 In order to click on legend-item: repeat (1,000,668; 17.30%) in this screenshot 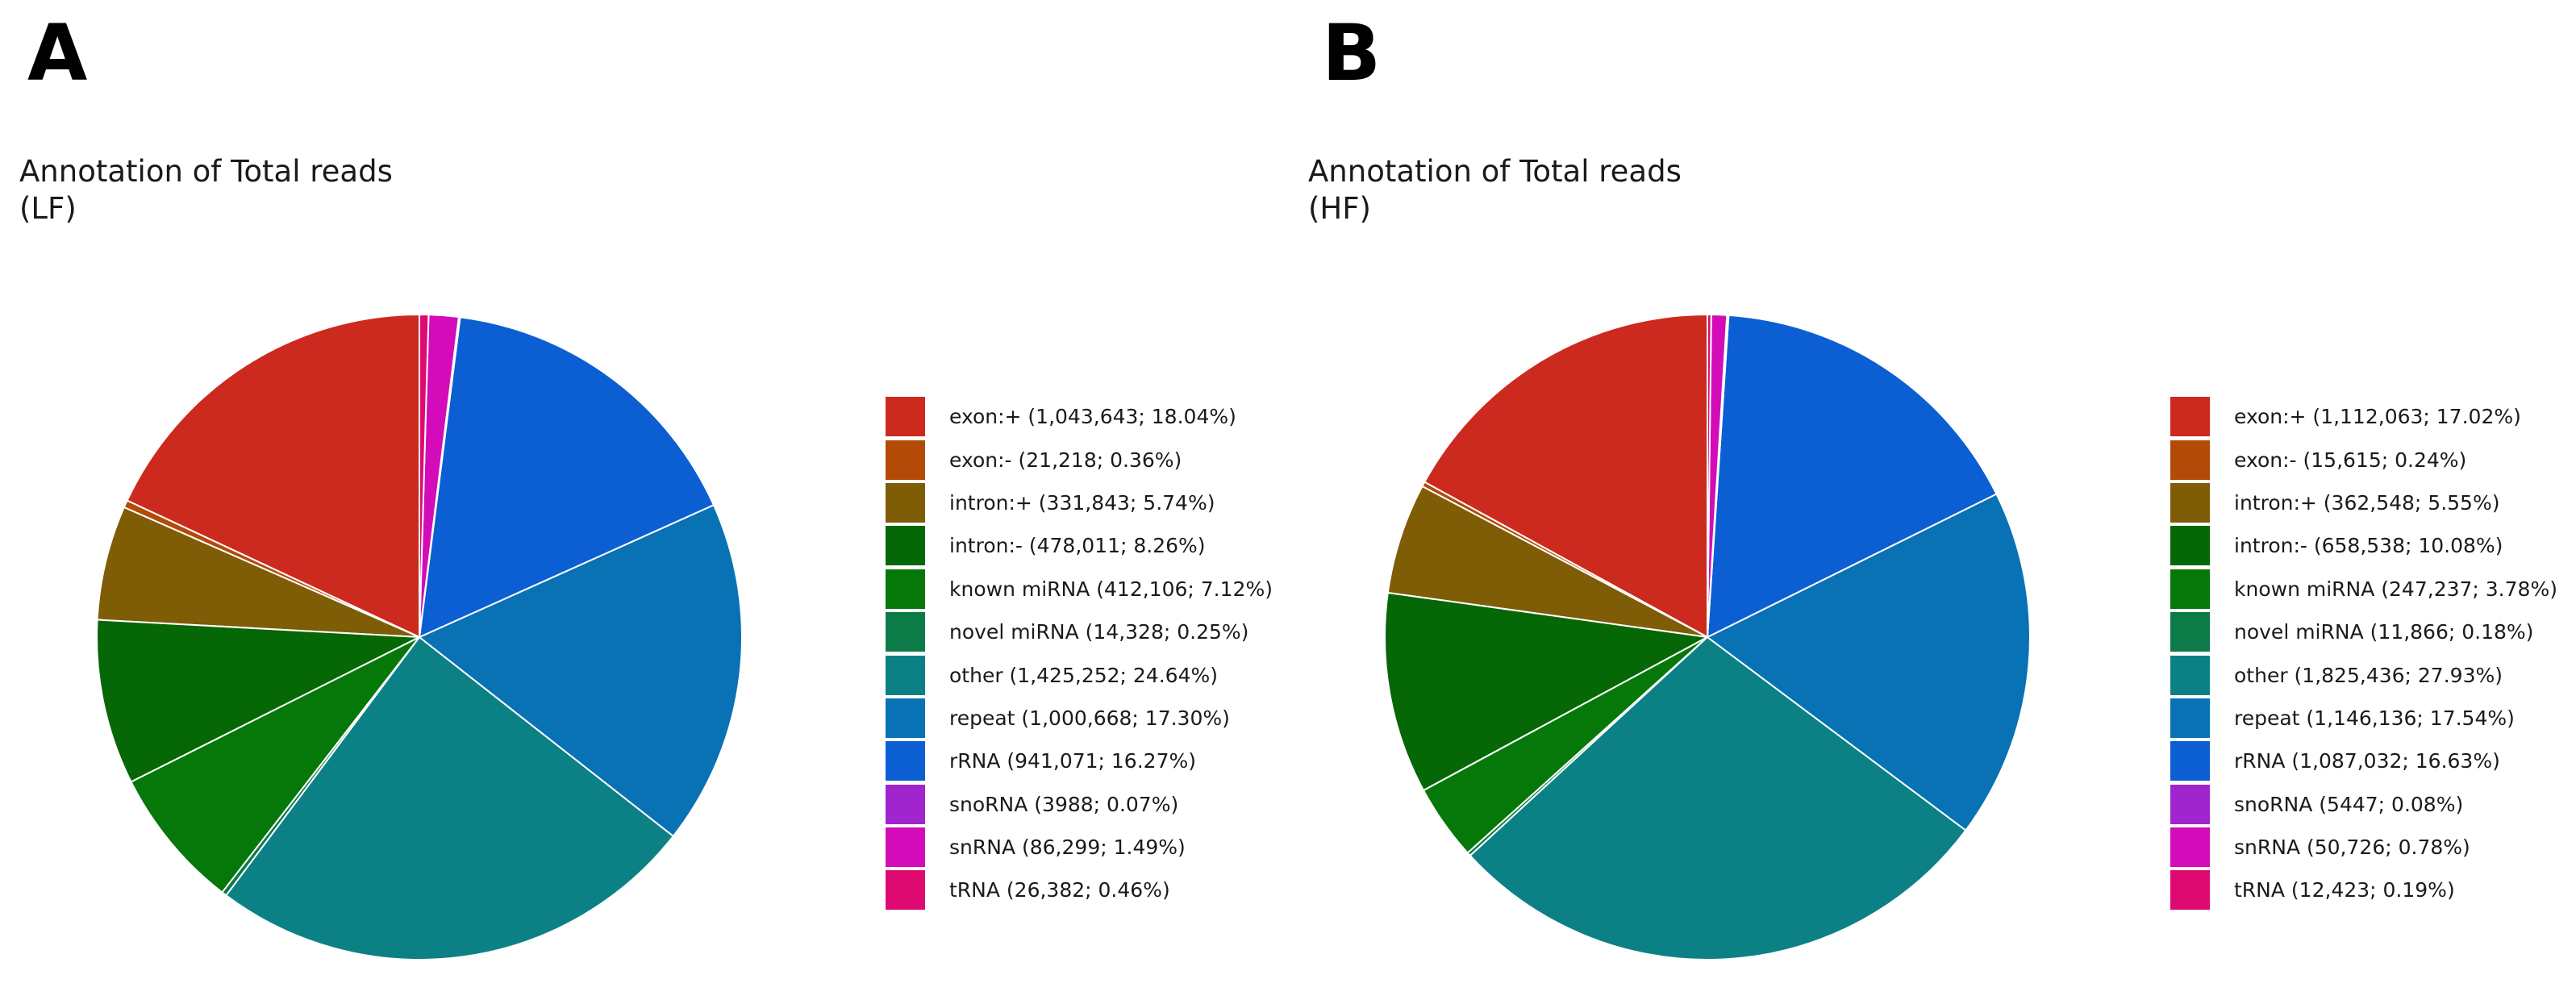, I will do `click(1079, 718)`.